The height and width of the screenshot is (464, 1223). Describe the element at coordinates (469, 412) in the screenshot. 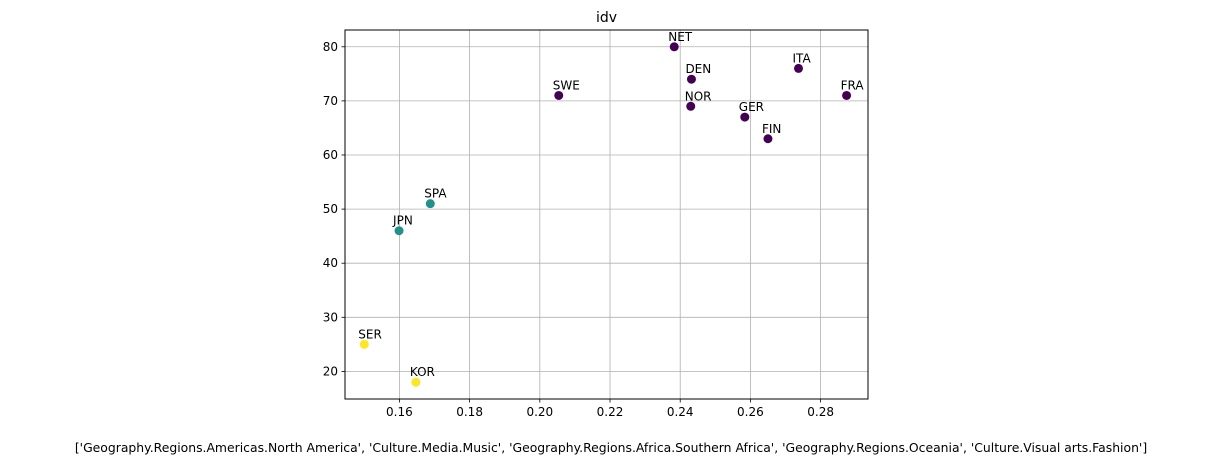

I see `x-tick-label: 0.18` at that location.